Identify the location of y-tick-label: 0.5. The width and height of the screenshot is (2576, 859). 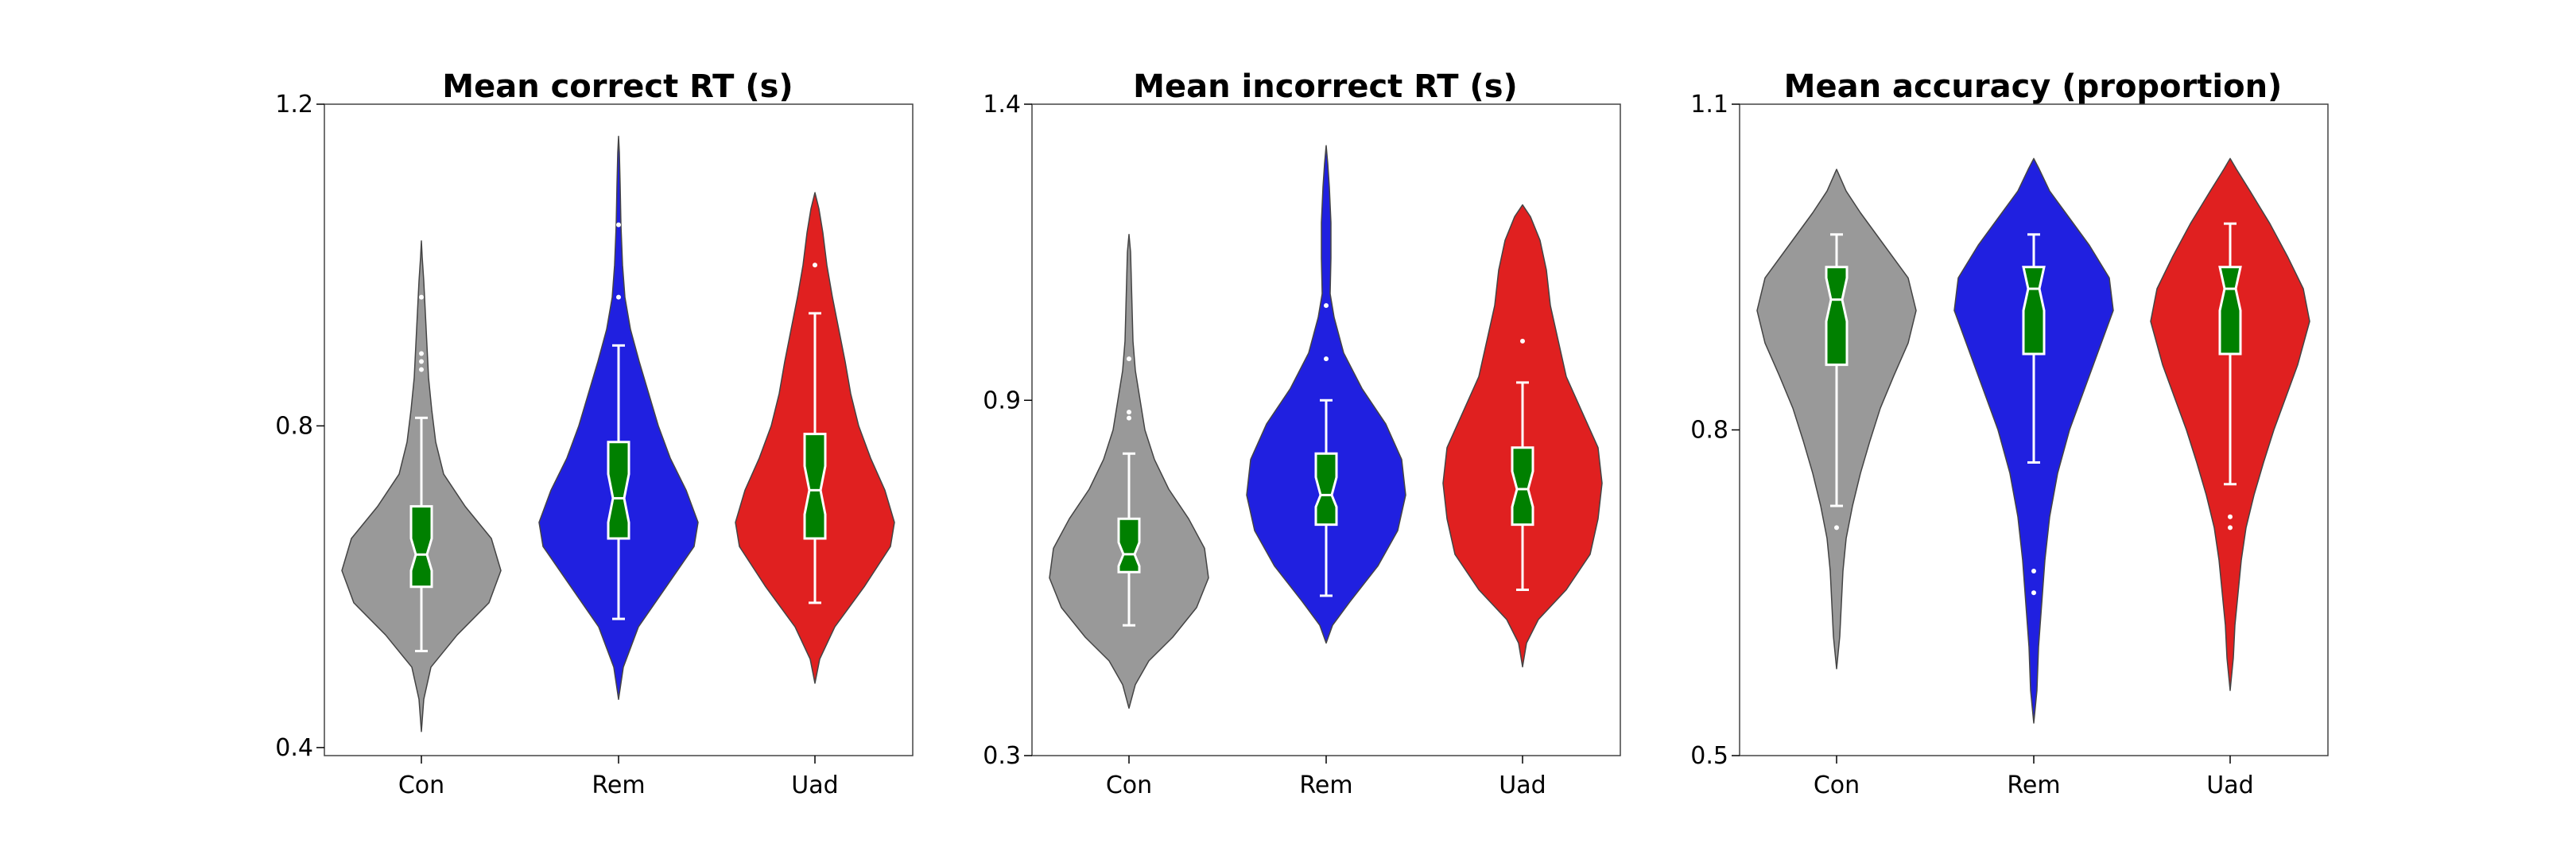
(1709, 756).